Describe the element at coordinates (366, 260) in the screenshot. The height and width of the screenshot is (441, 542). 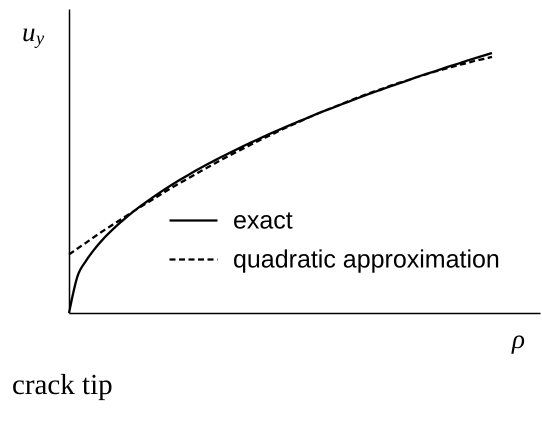
I see `legend-label: quadratic approximation` at that location.